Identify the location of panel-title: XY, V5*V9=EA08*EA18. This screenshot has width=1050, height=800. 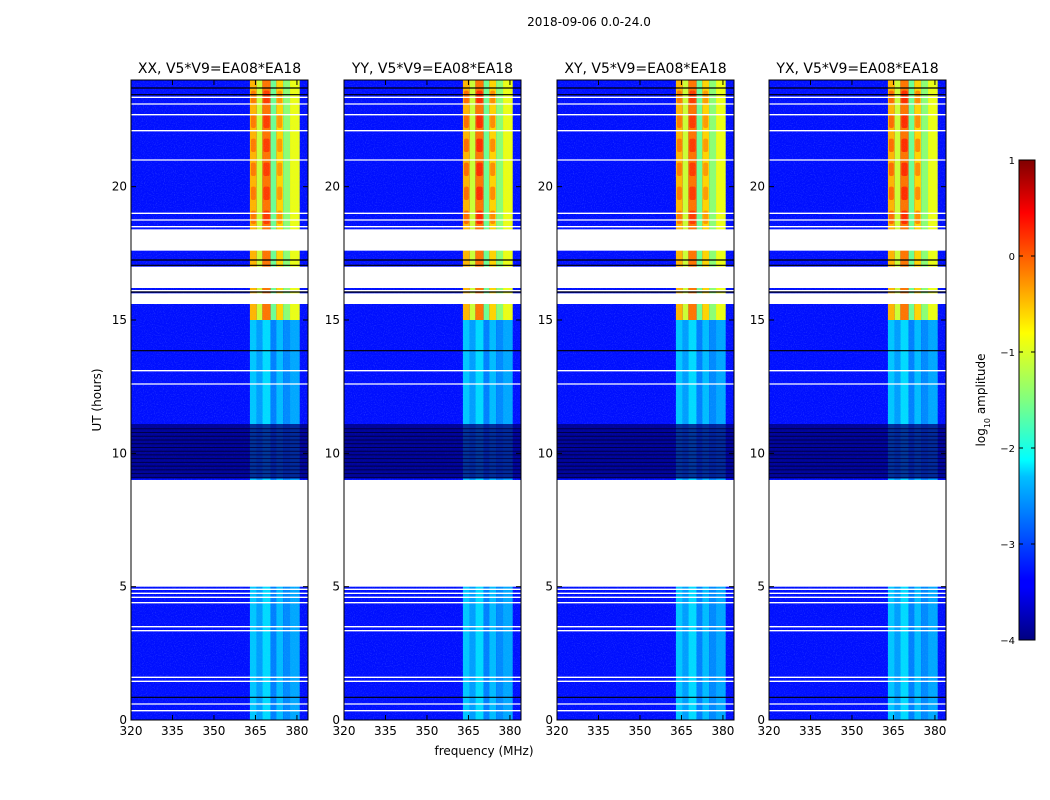
(645, 69).